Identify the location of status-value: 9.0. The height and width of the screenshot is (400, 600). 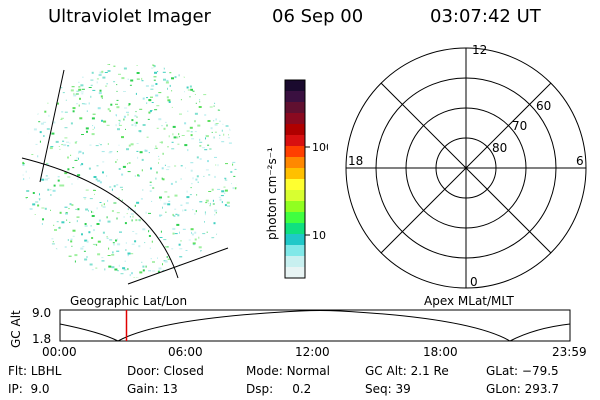
(40, 389).